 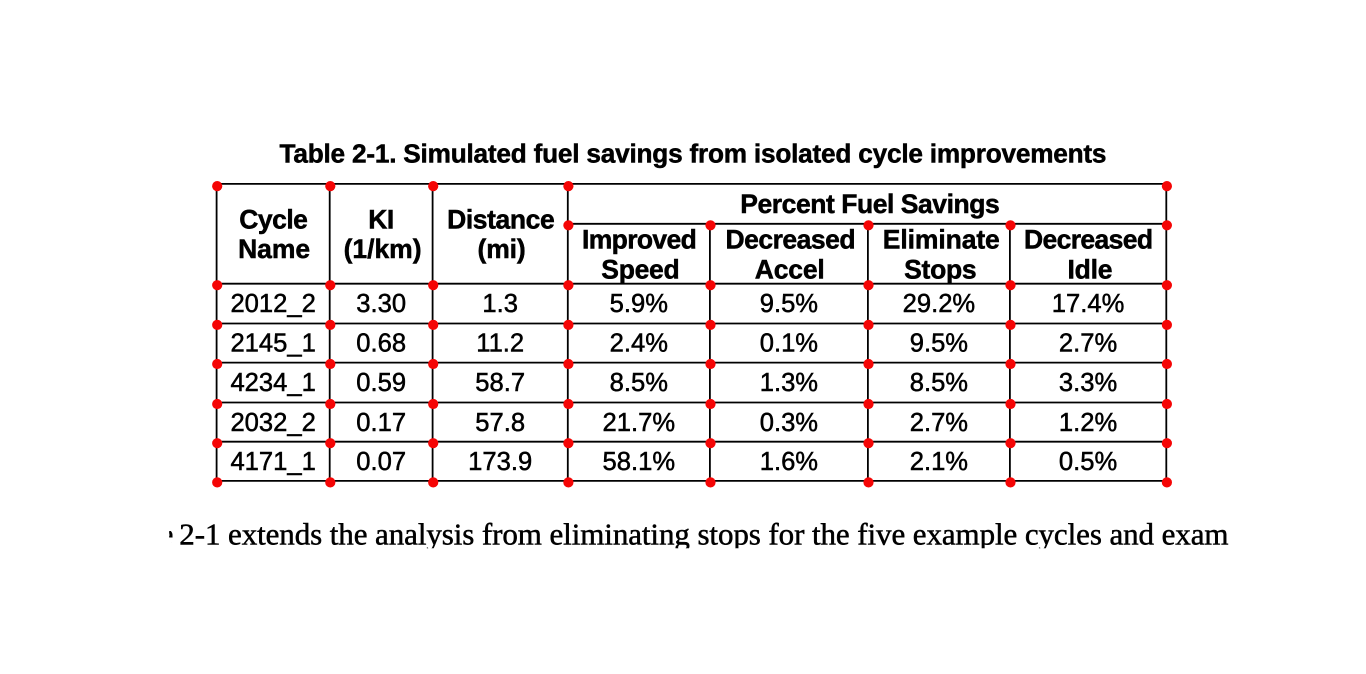 I want to click on svg-text: Eliminate, so click(x=941, y=240).